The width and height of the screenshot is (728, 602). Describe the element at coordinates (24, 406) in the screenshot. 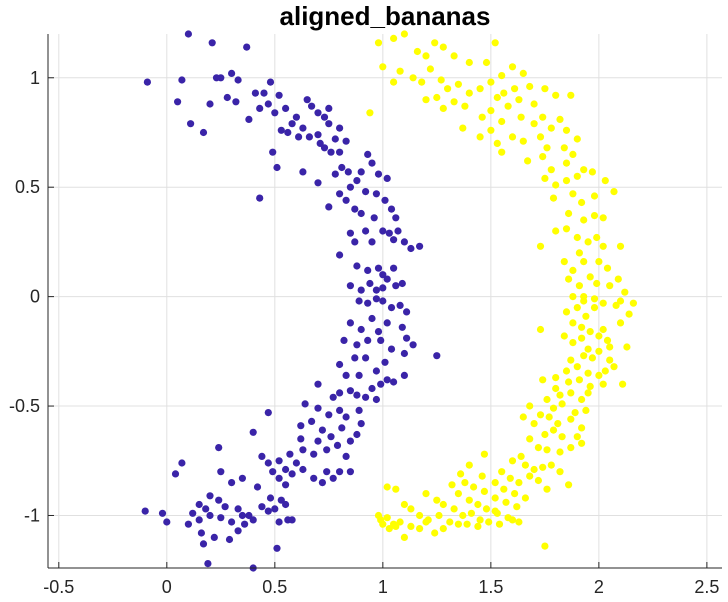

I see `y-tick-label: -0.5` at that location.